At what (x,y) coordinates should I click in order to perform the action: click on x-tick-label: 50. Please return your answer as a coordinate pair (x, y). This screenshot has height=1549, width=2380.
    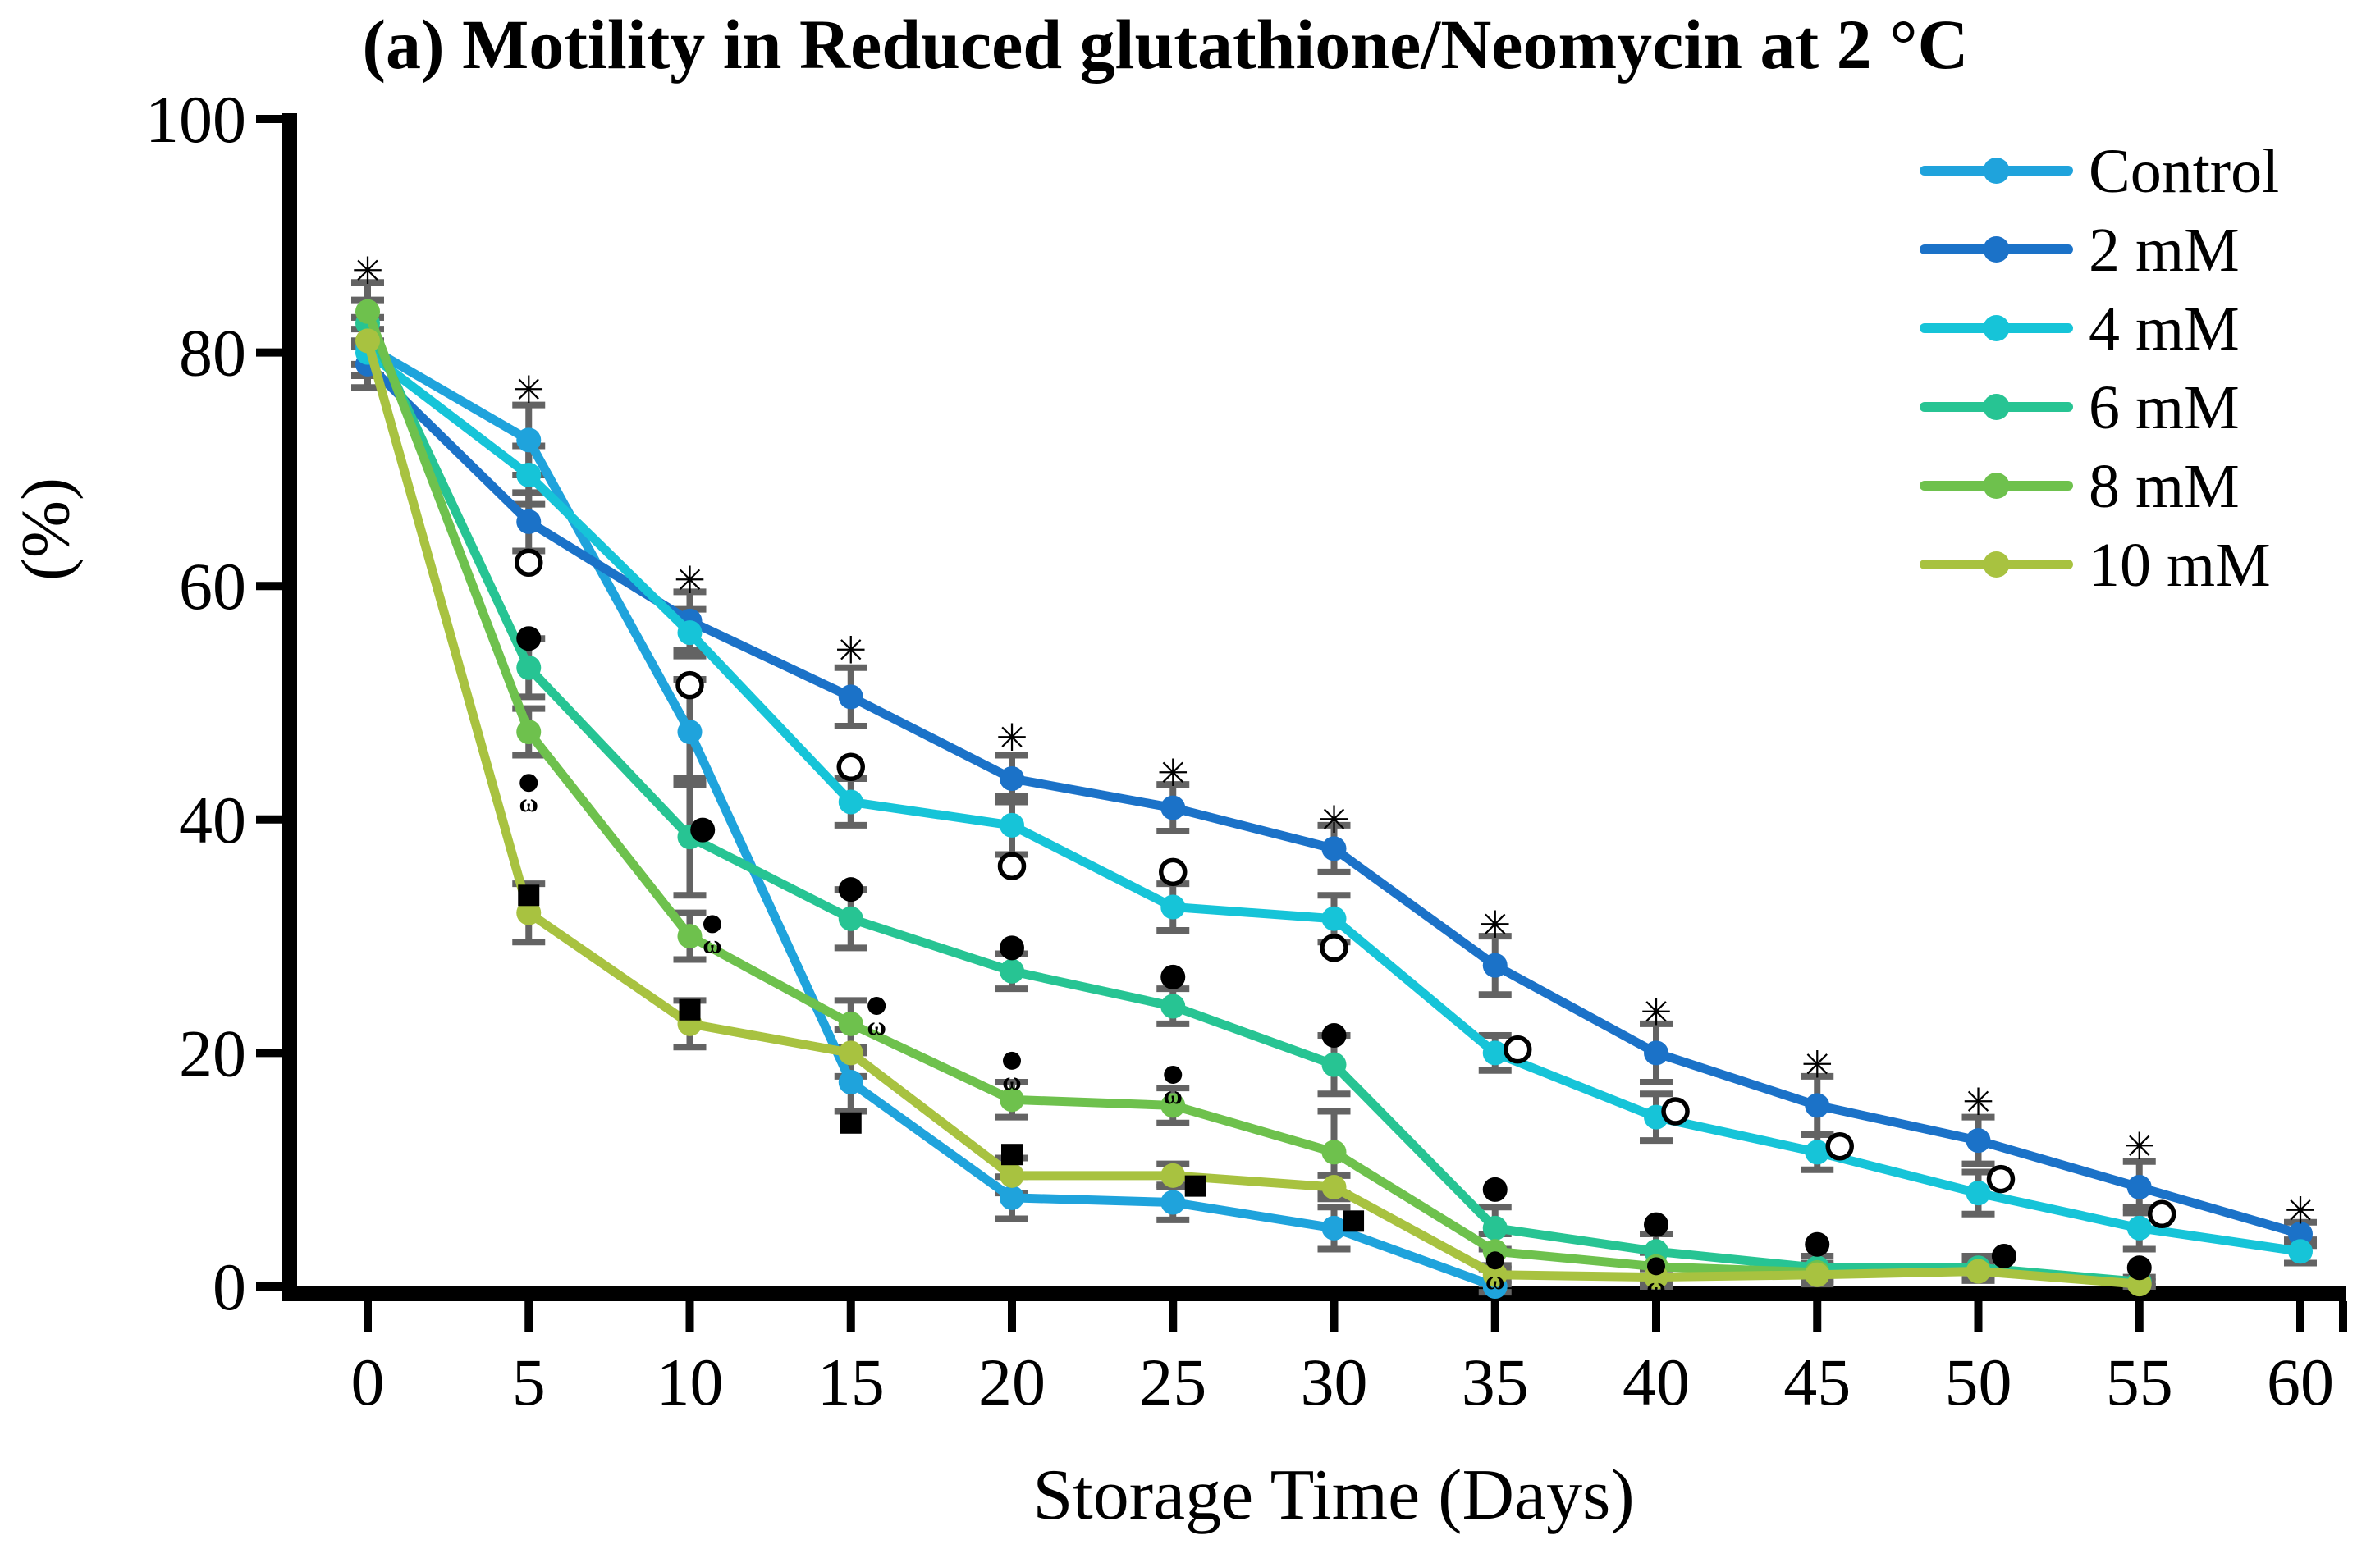
    Looking at the image, I should click on (1978, 1382).